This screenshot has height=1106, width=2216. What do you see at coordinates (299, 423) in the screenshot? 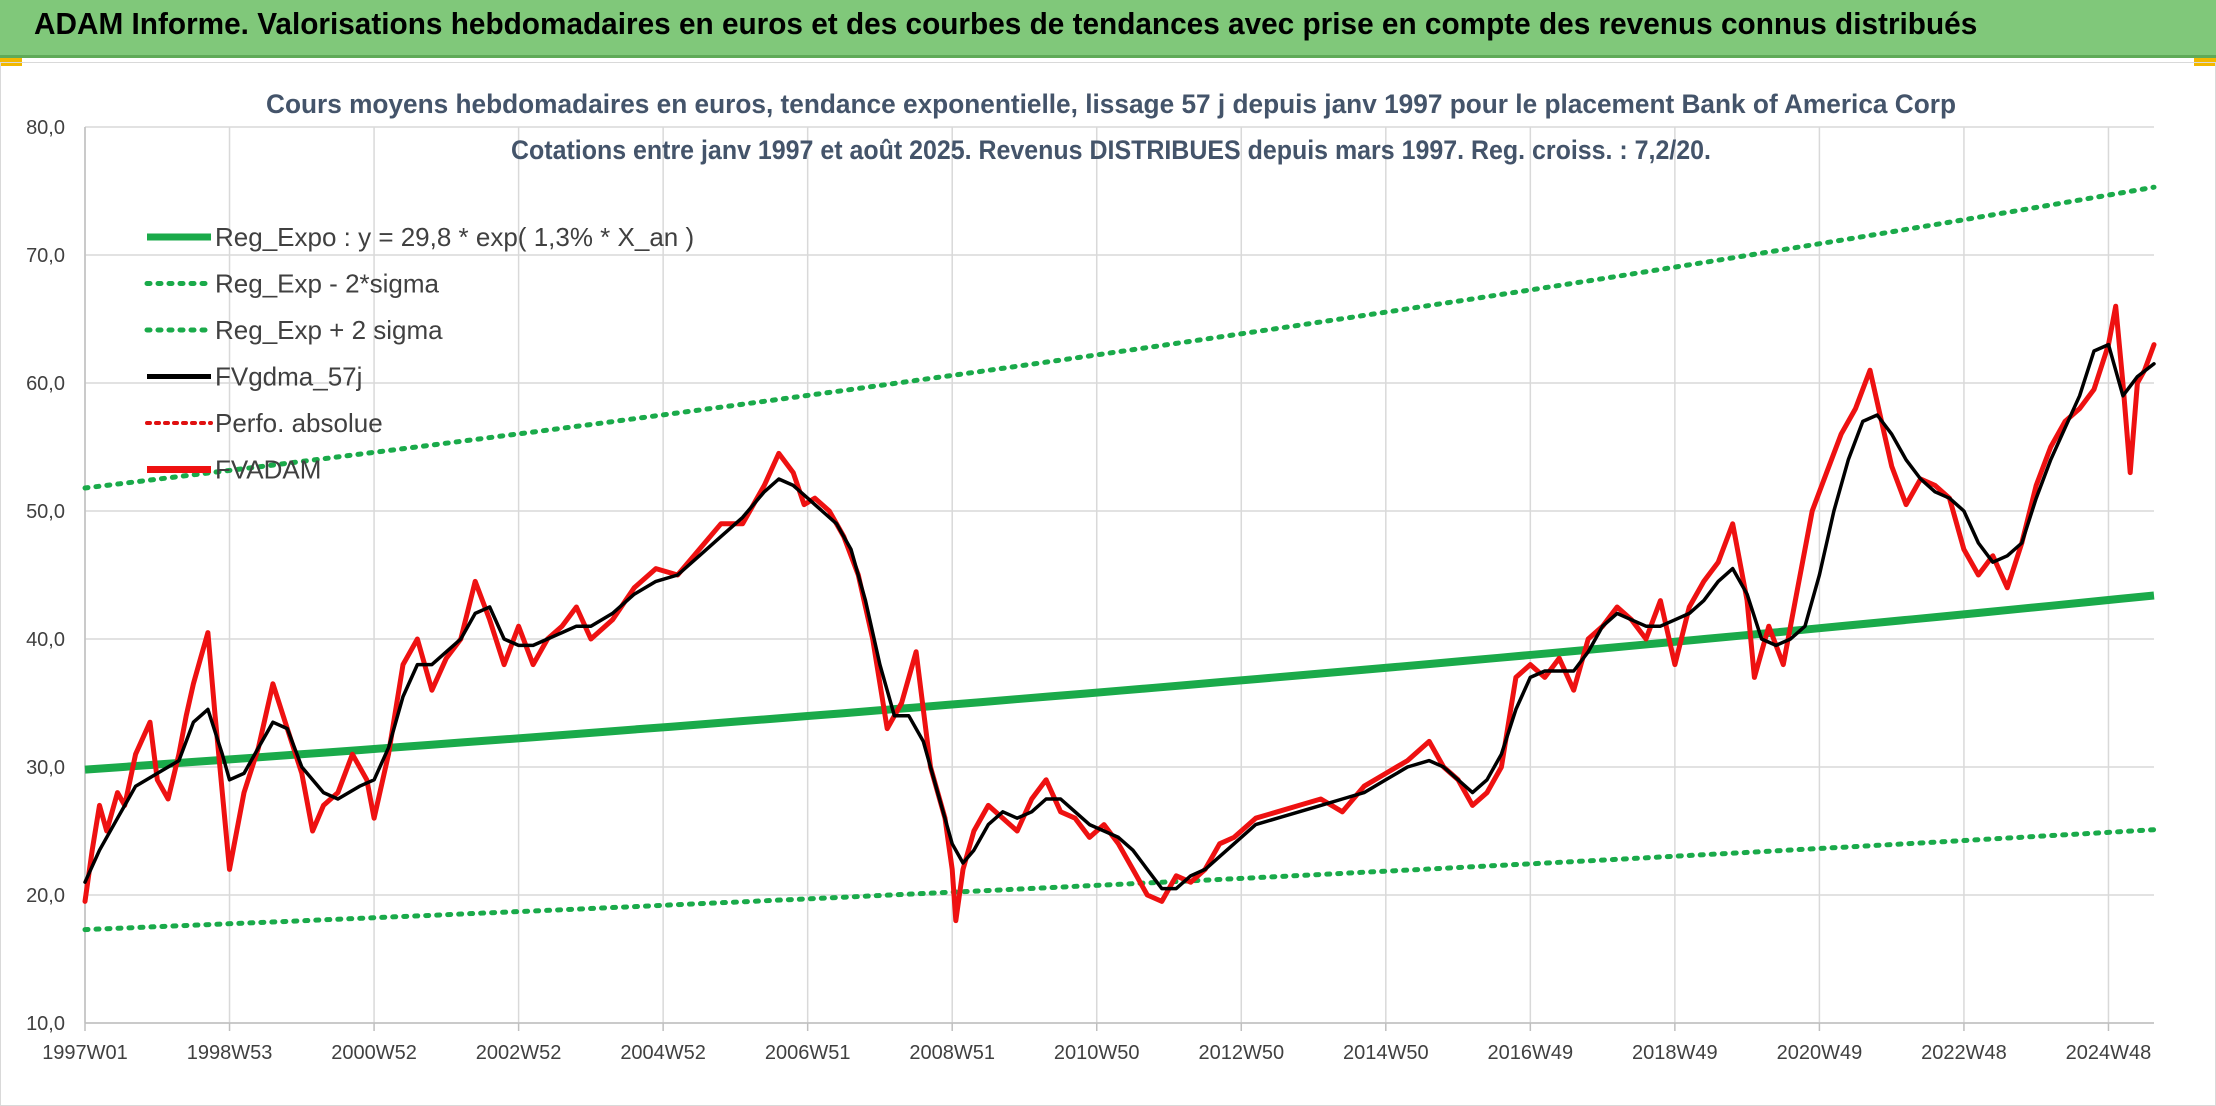
I see `legend-label-perfo: Perfo. absolue` at bounding box center [299, 423].